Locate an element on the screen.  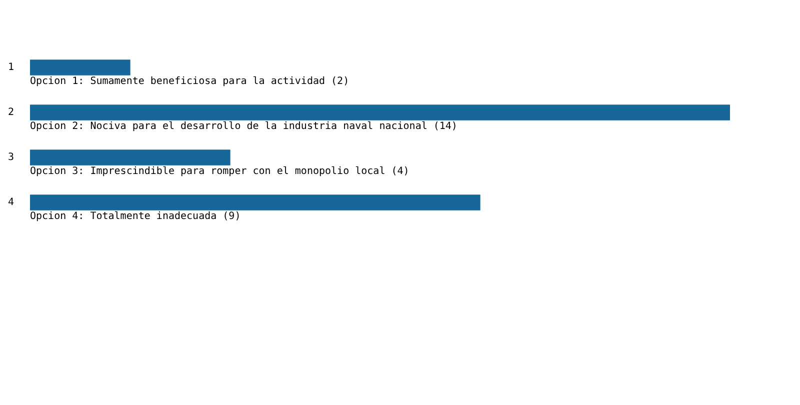
data-label: Opcion 2: Nociva para el desarrollo de la industria naval nacional (14) is located at coordinates (244, 126).